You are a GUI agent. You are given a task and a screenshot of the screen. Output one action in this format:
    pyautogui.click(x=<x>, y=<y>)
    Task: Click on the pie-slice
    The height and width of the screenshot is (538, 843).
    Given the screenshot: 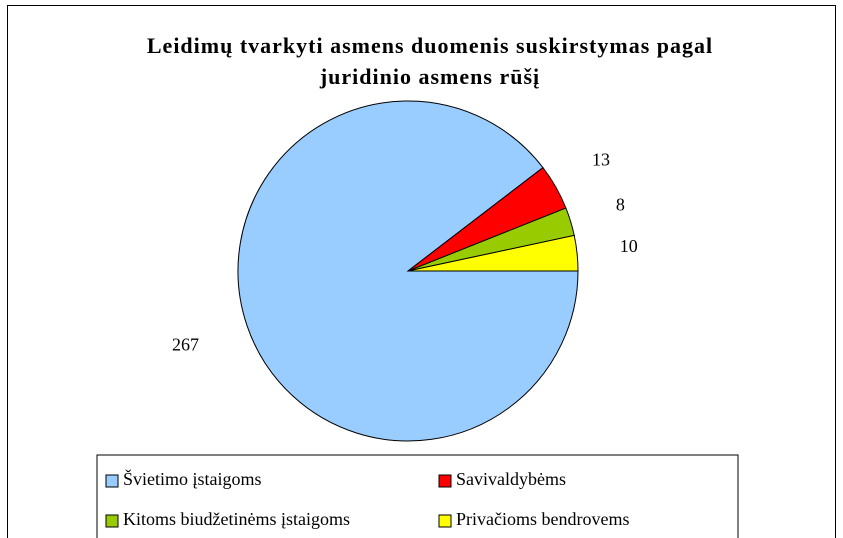 What is the action you would take?
    pyautogui.click(x=493, y=253)
    